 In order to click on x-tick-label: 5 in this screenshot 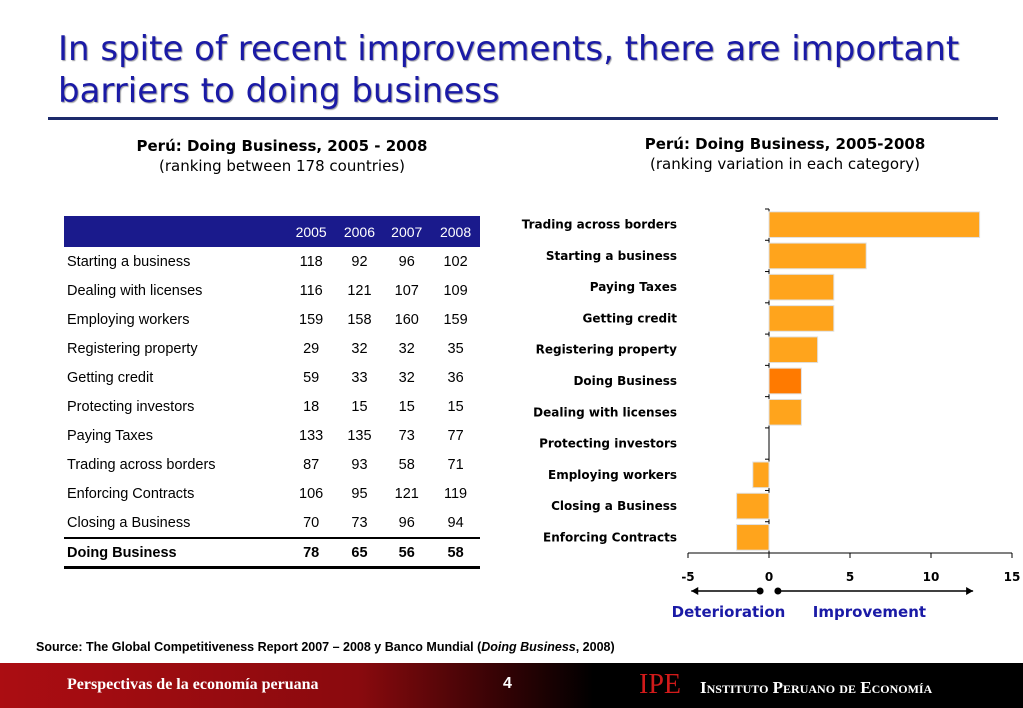, I will do `click(850, 577)`.